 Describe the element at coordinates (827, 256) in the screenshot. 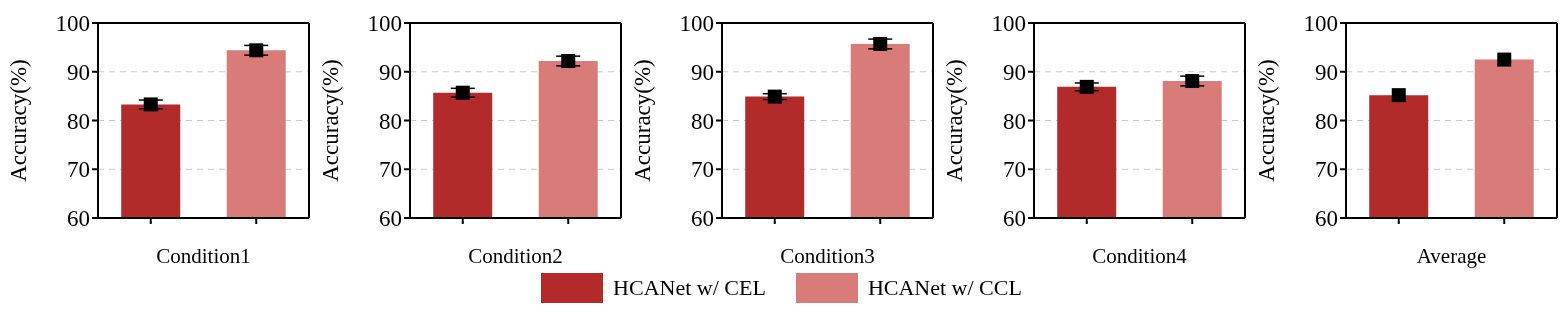

I see `x-axis-title: Condition3` at that location.